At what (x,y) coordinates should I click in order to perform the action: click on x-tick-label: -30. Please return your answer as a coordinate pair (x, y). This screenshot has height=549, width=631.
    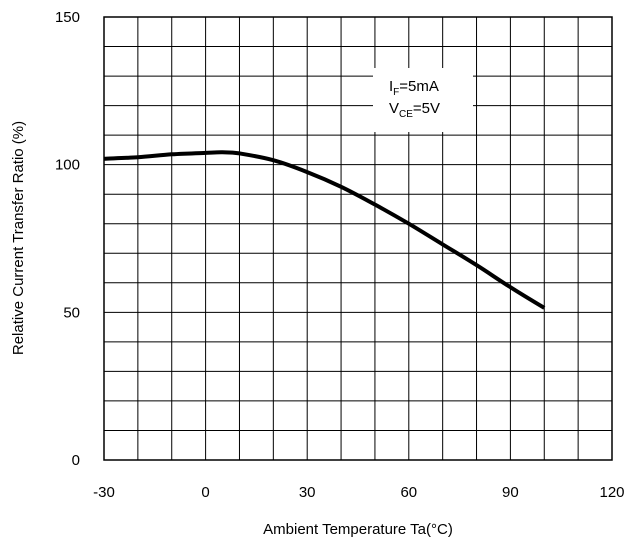
    Looking at the image, I should click on (104, 492).